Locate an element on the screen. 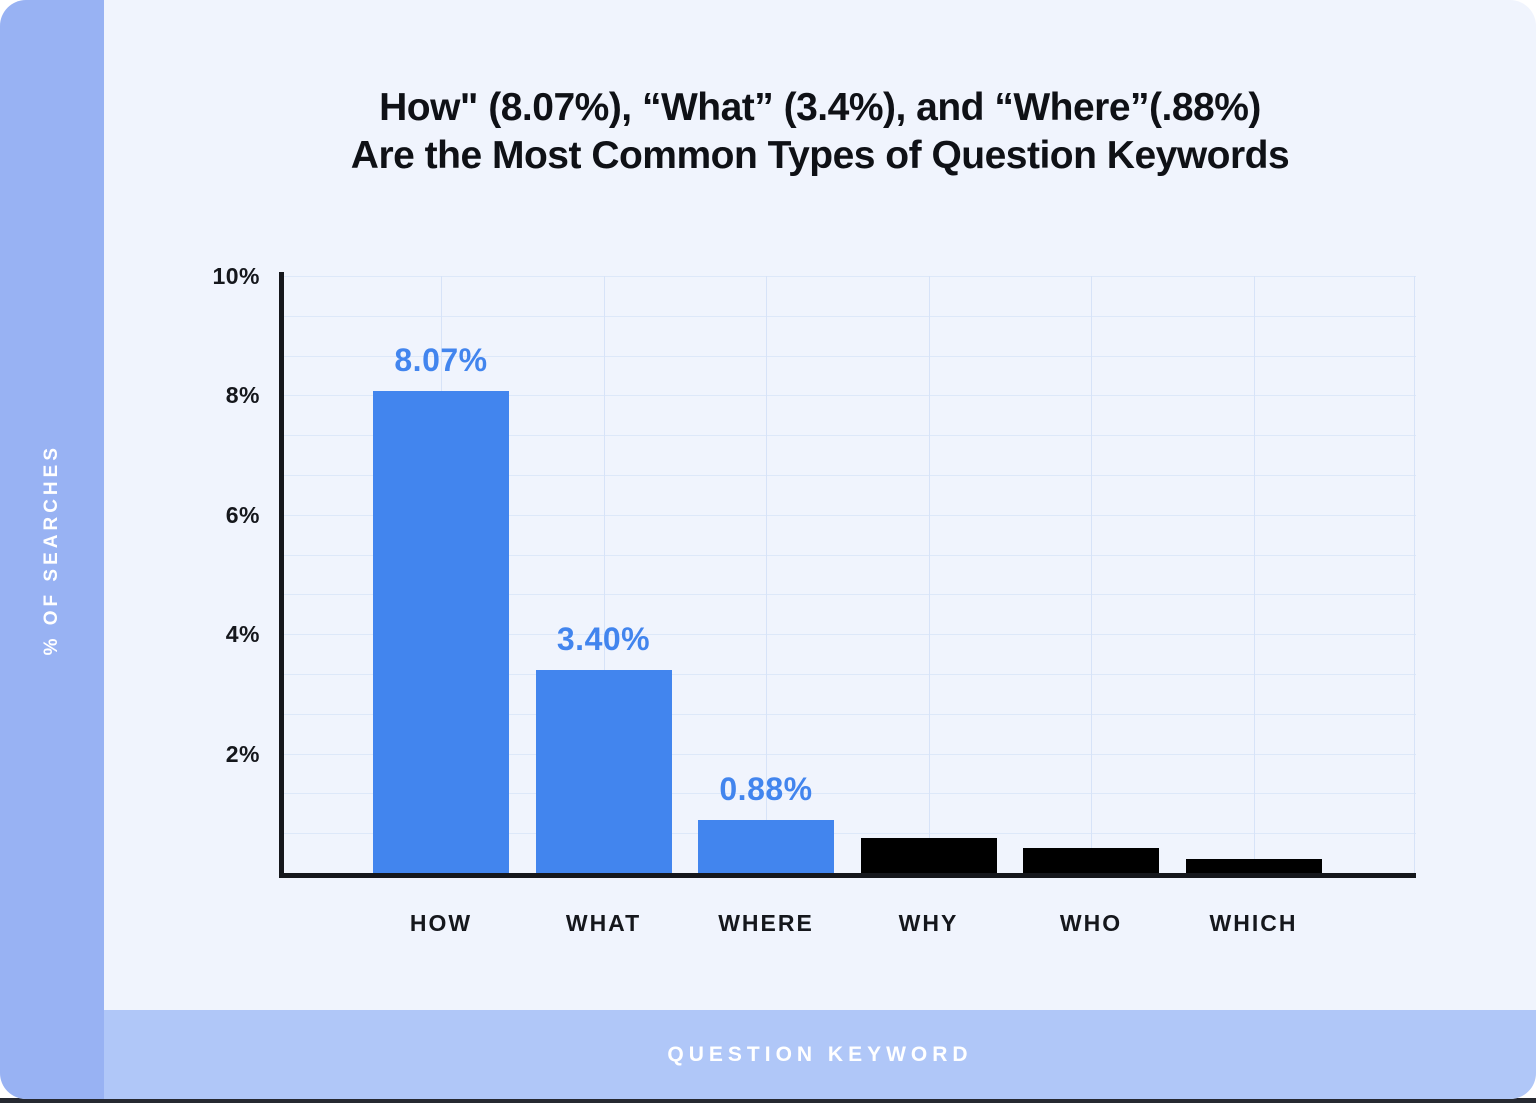  bar-value-label: 0.88% is located at coordinates (766, 789).